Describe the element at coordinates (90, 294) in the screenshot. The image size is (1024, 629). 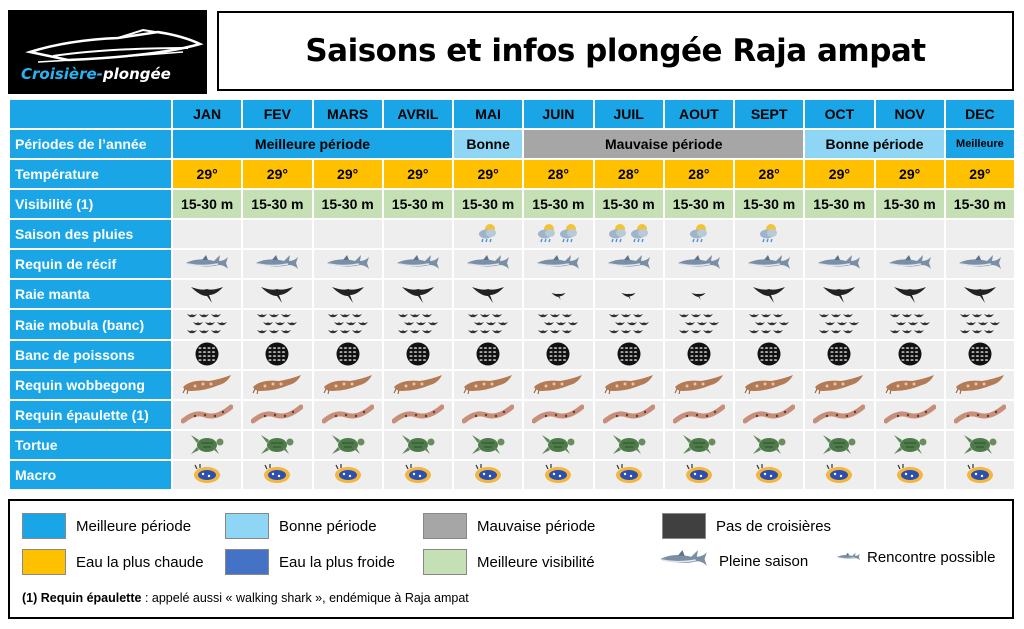
I see `row-label: Raie manta` at that location.